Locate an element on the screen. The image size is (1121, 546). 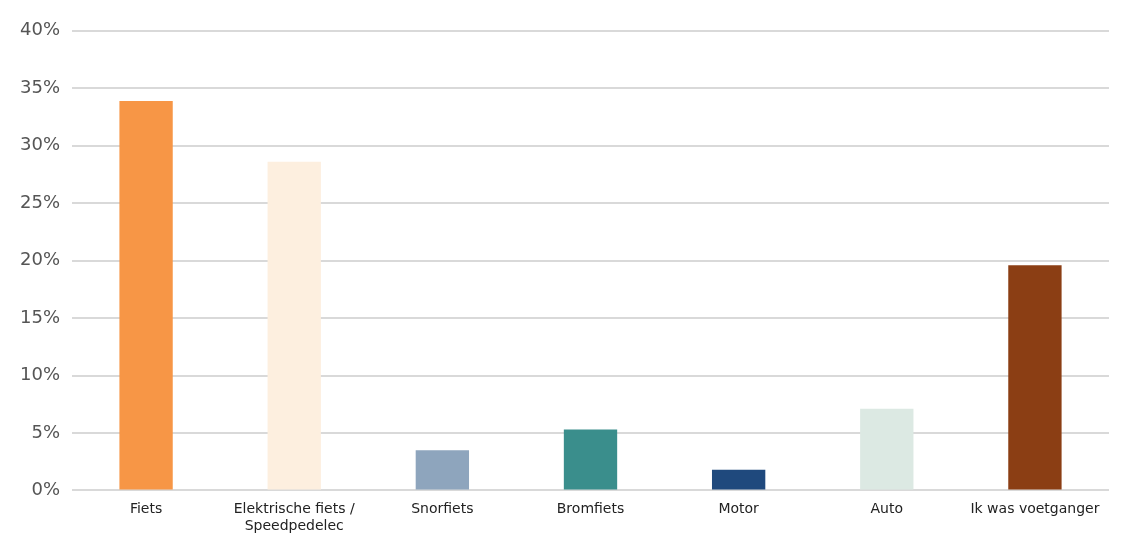
x-tick-label: Motor is located at coordinates (739, 508).